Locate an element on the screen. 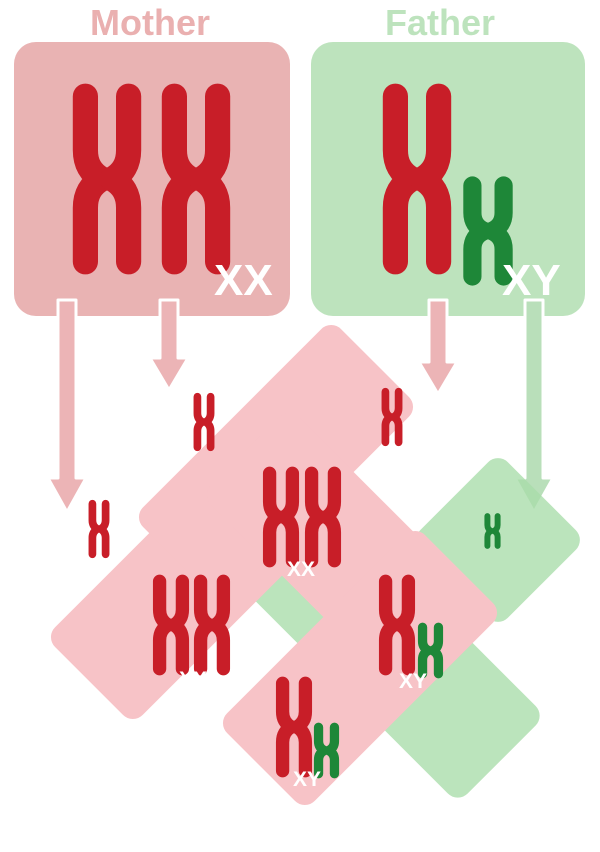  arrow-mother-x-left is located at coordinates (67, 406).